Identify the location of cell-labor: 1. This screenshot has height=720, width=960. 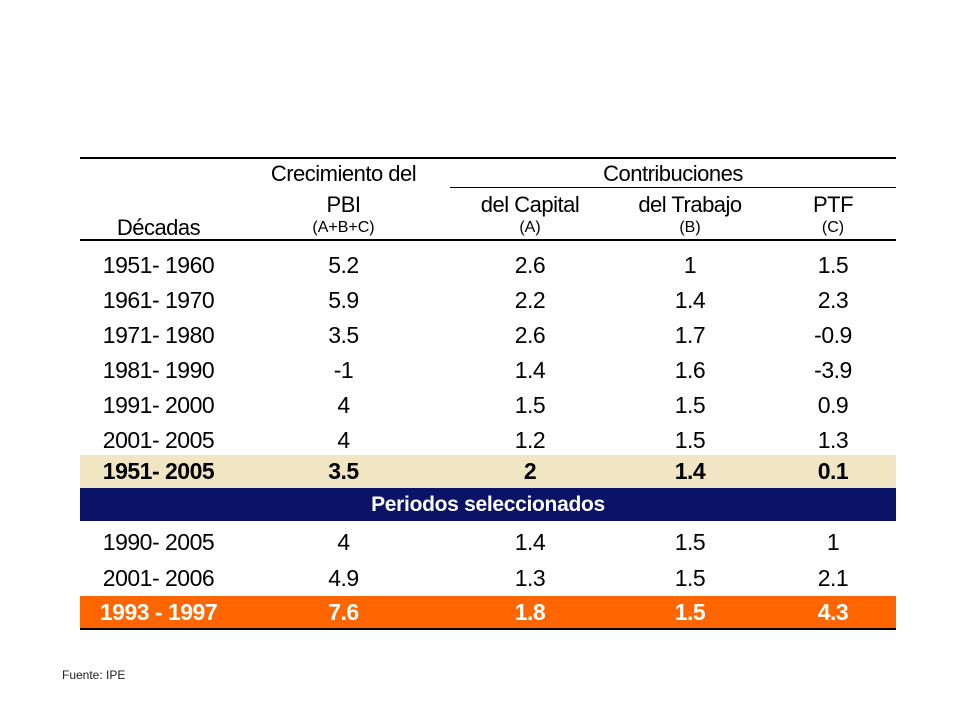
(690, 265).